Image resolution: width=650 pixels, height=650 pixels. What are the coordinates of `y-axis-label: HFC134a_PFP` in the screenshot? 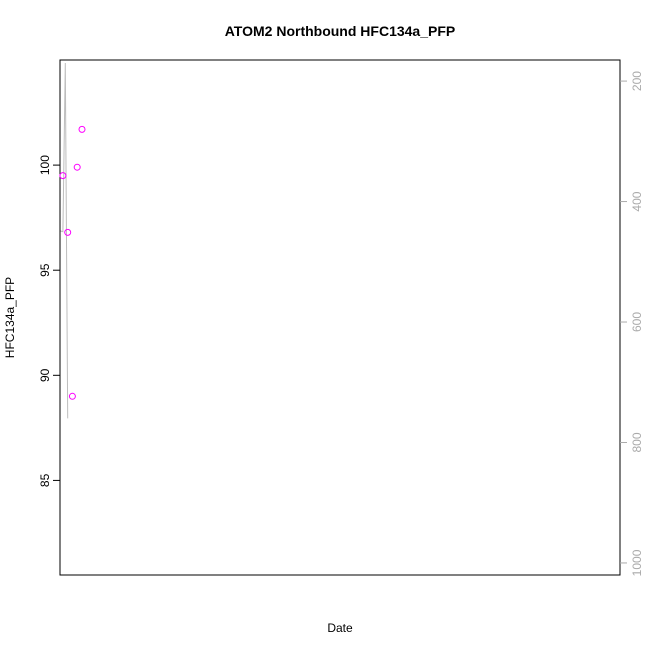 It's located at (10, 317).